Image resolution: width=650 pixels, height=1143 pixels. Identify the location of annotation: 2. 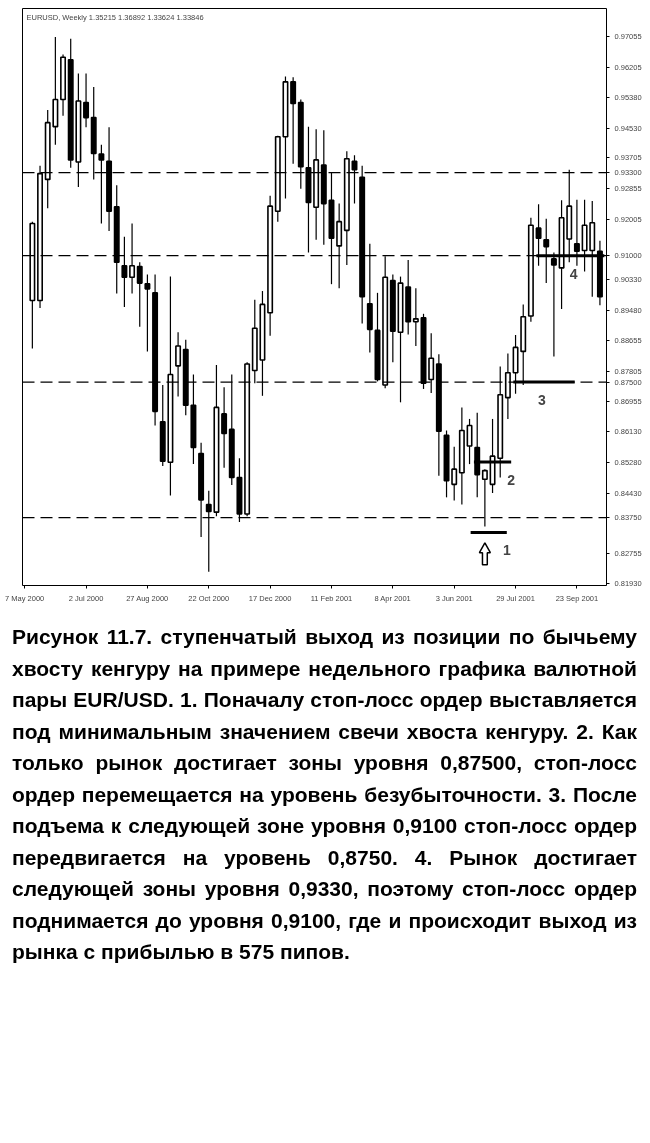
(511, 479).